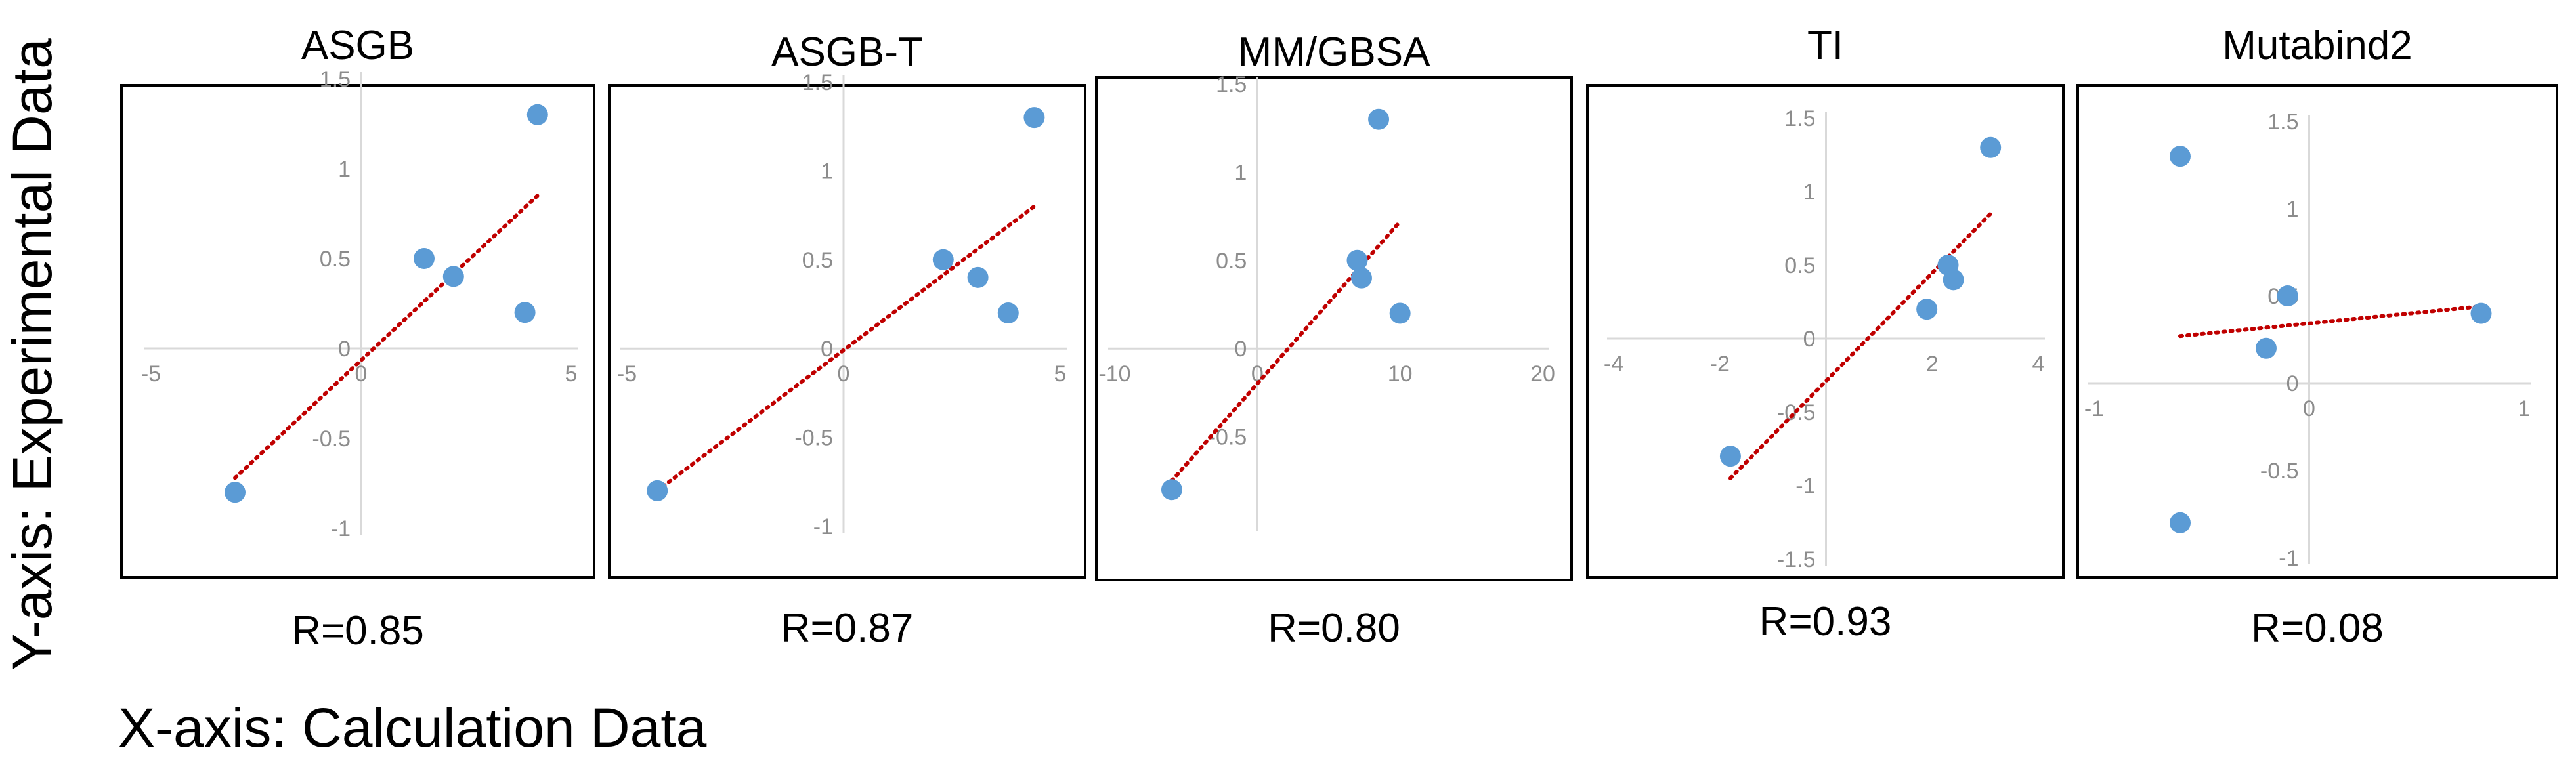  I want to click on chart-title: MM/GBSA, so click(1334, 52).